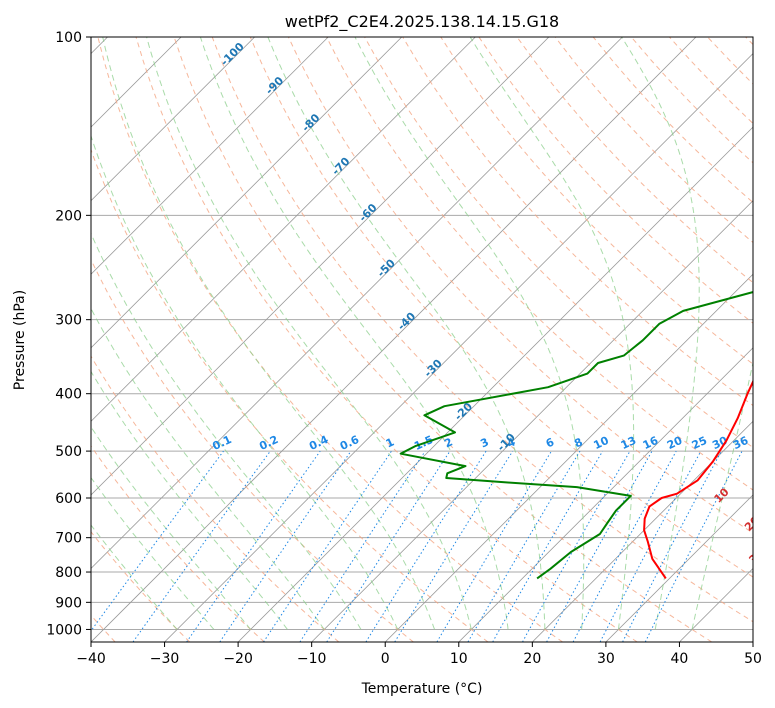 The image size is (775, 708). Describe the element at coordinates (675, 443) in the screenshot. I see `mixing-ratio-label: 20` at that location.